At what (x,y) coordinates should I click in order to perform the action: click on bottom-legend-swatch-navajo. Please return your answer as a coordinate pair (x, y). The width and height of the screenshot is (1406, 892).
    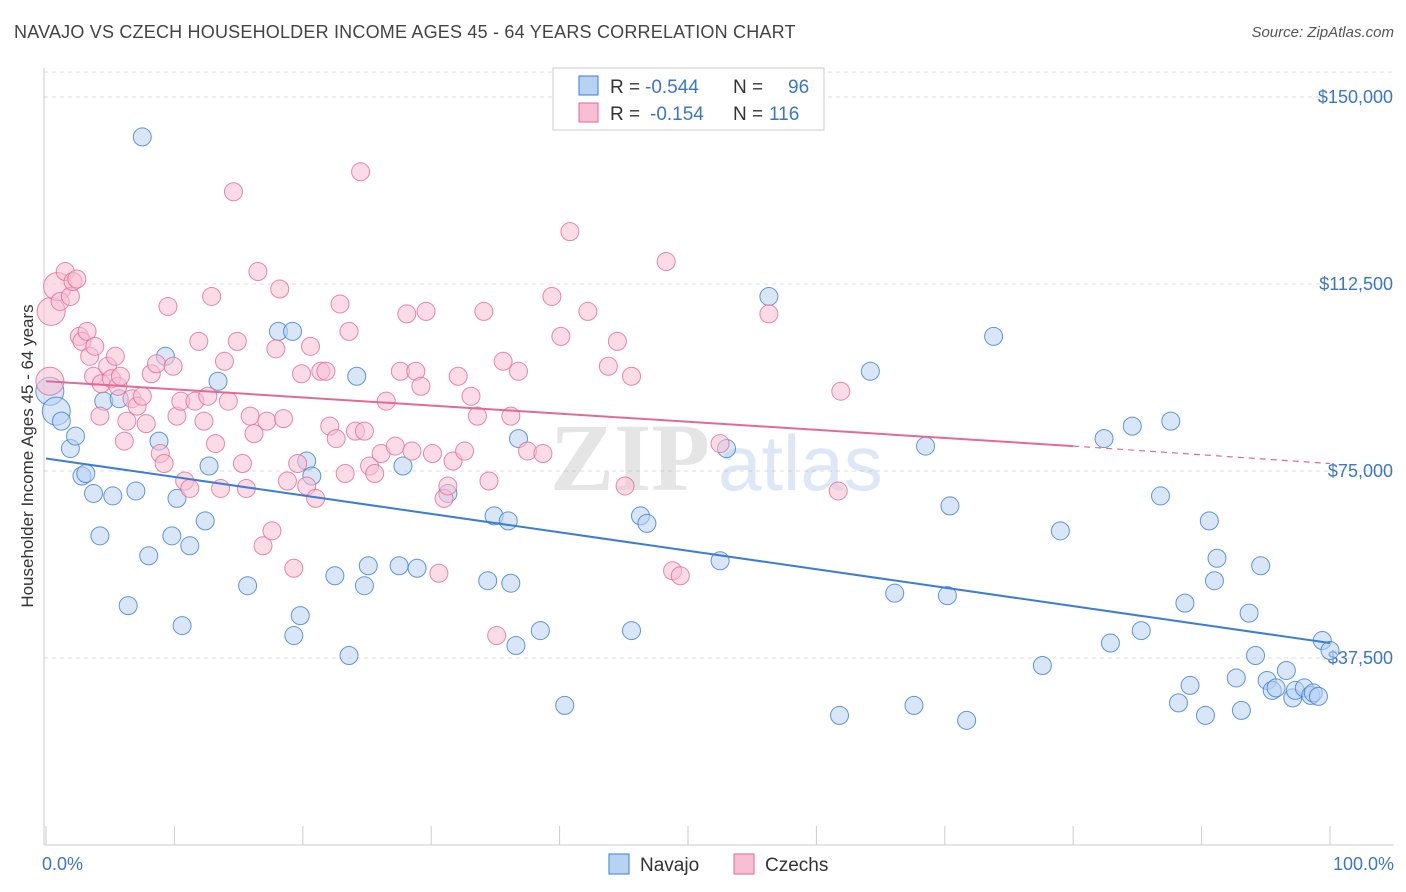
    Looking at the image, I should click on (619, 864).